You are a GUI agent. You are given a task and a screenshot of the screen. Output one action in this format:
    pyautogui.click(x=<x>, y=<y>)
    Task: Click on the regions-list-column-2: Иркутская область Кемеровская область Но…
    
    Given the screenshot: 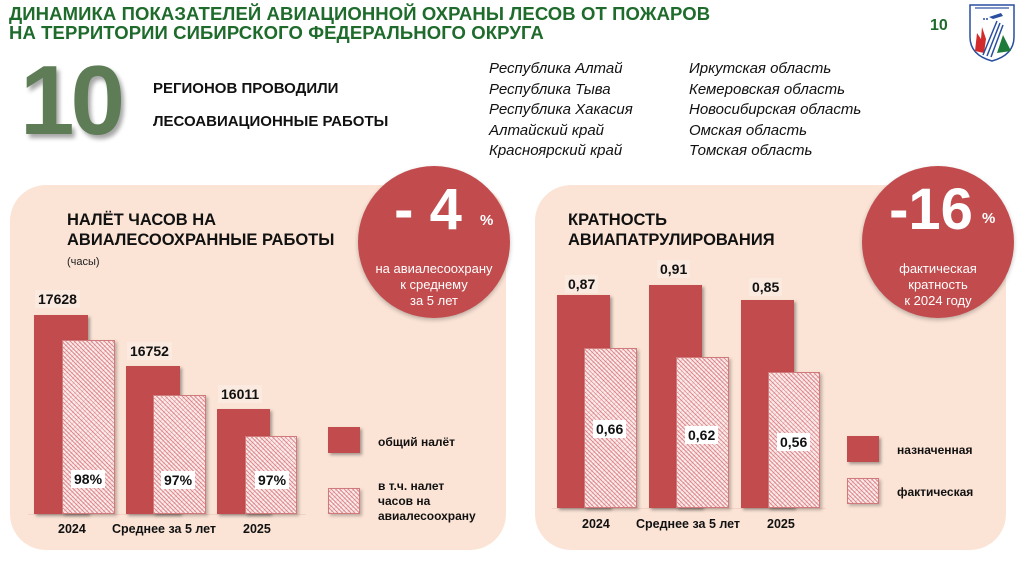 What is the action you would take?
    pyautogui.click(x=775, y=110)
    